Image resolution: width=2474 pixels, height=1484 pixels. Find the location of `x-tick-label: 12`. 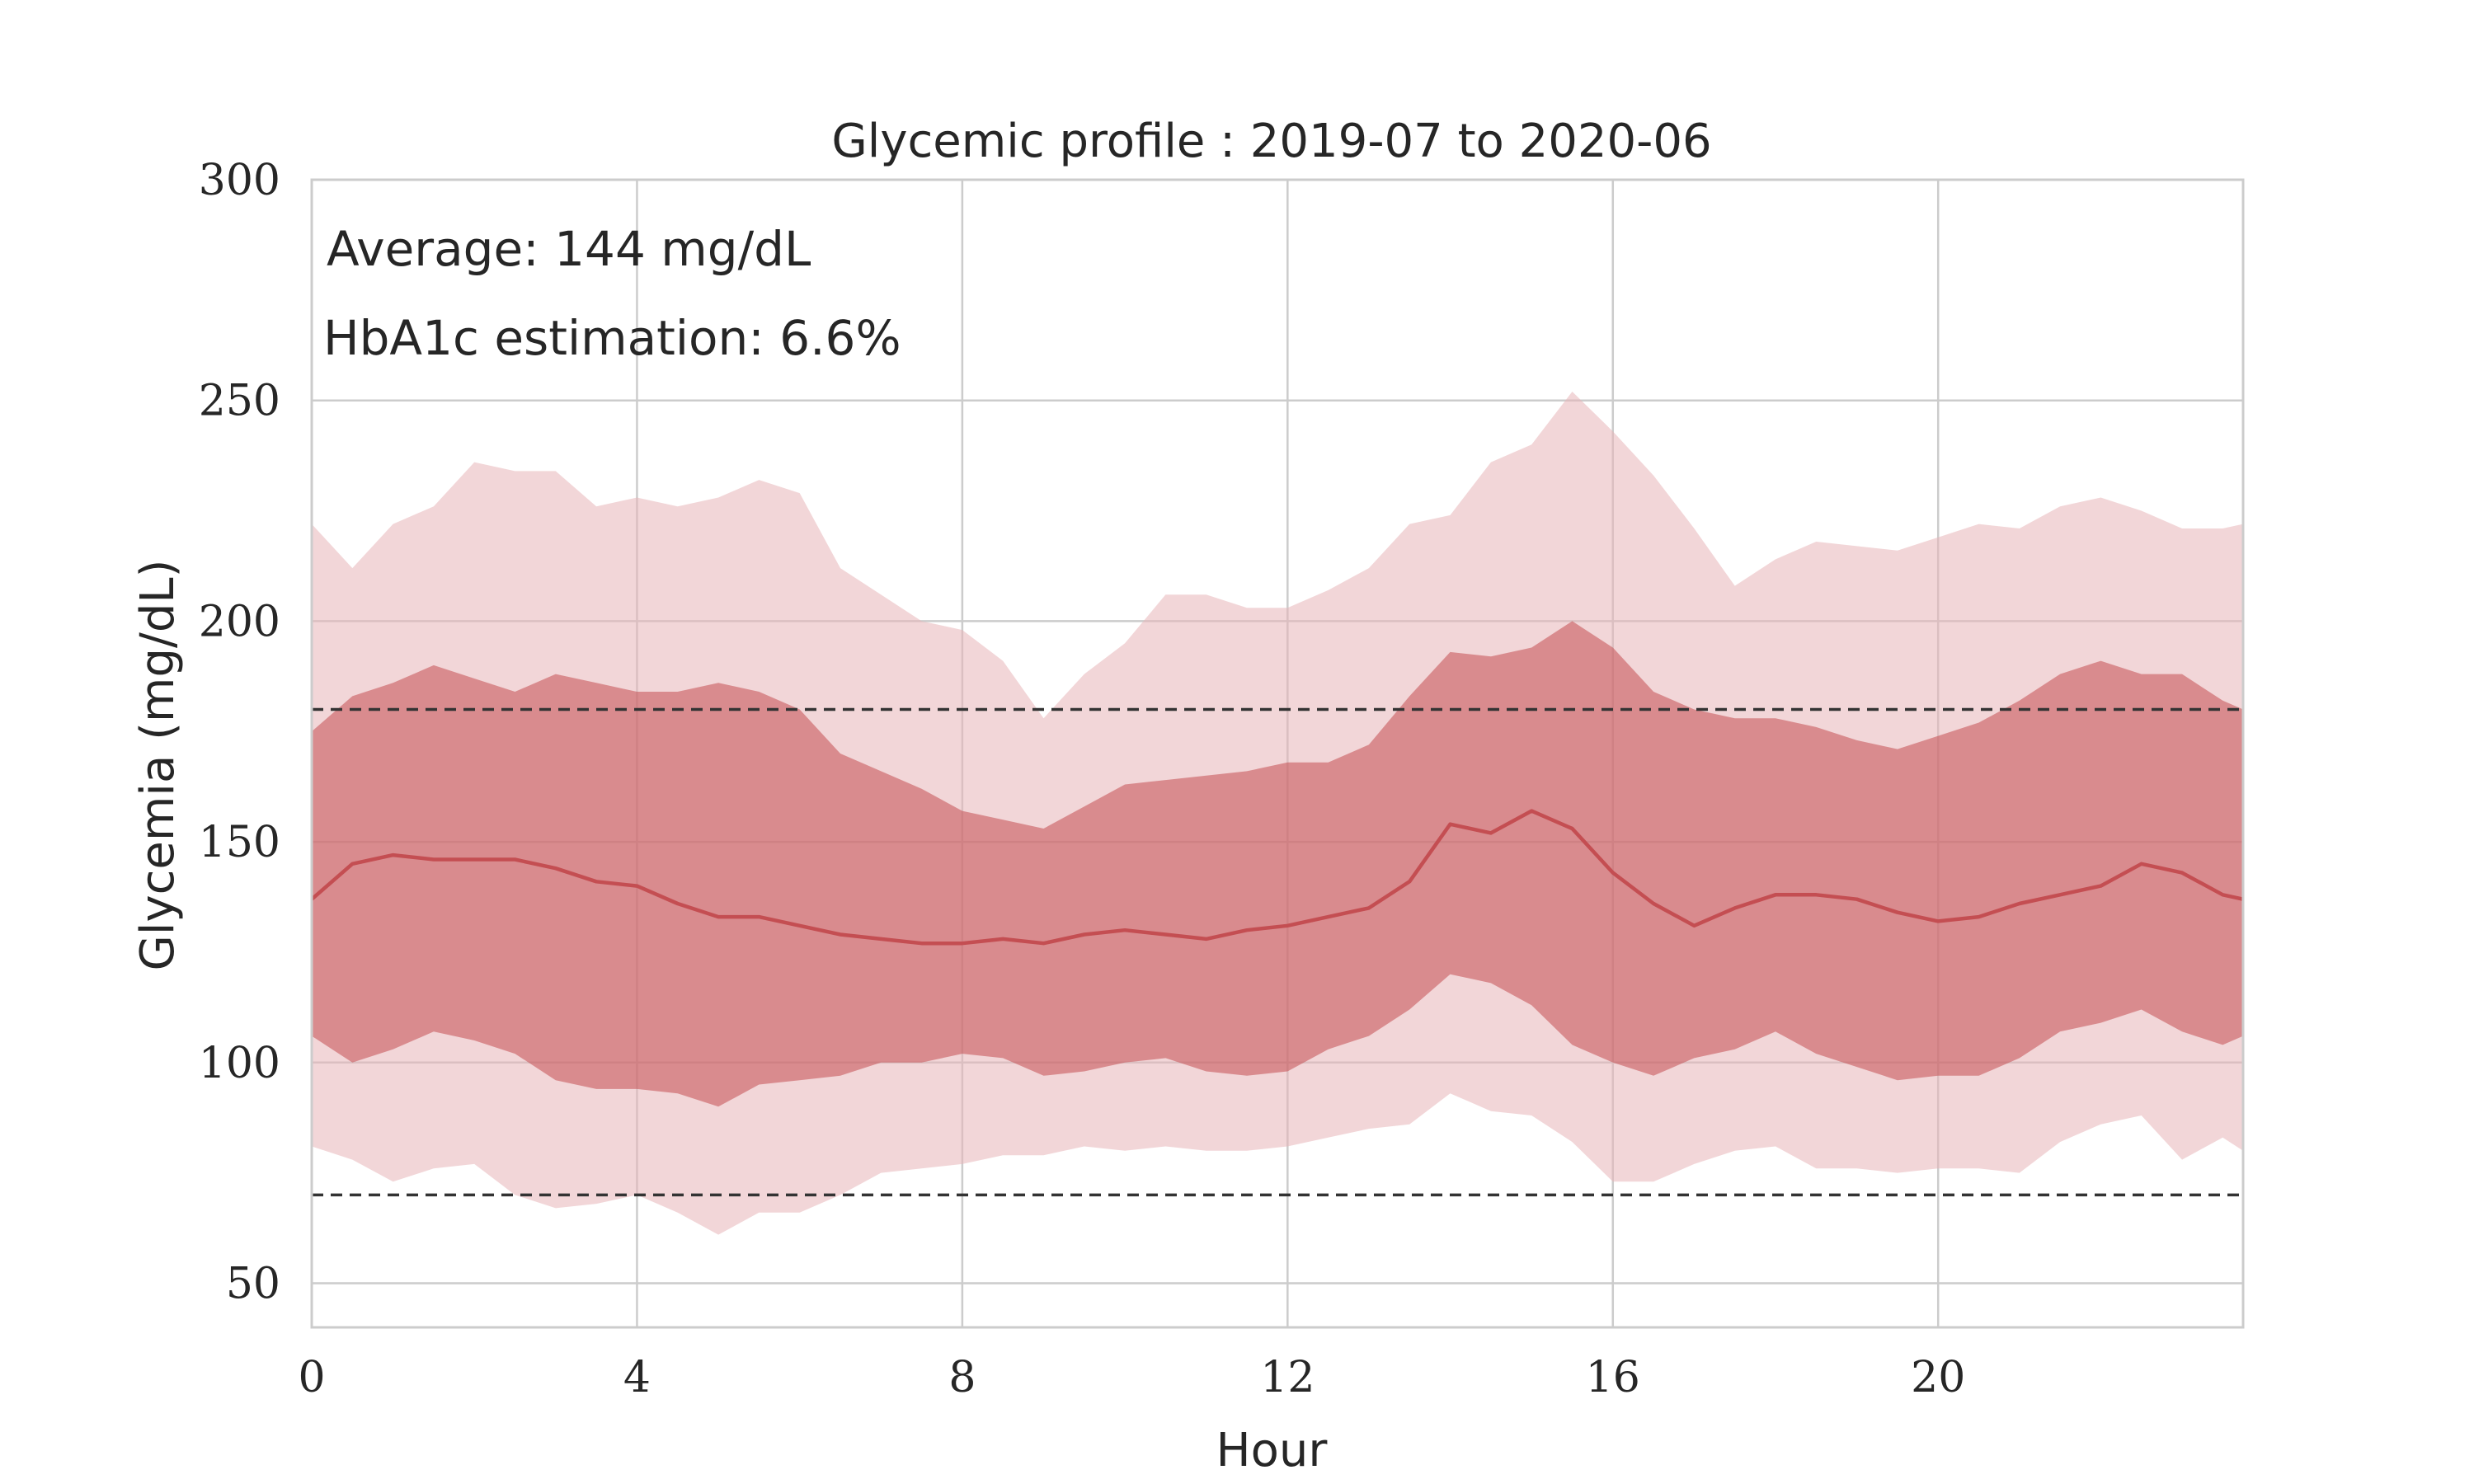

x-tick-label: 12 is located at coordinates (1287, 1377).